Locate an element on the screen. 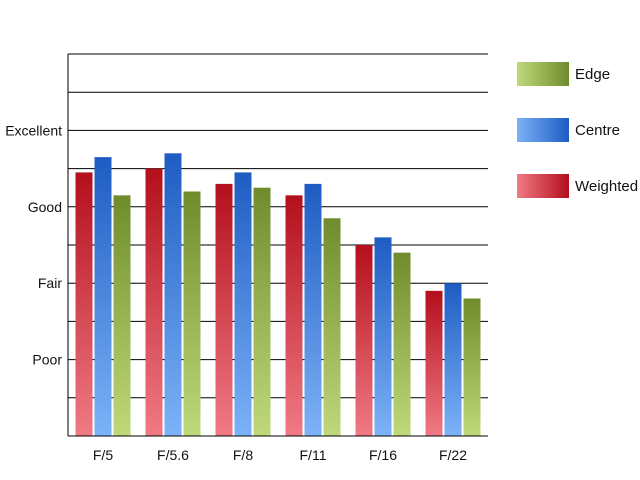  x-tick-labels: F/5 F/5.6 F/8 F/11 F/16 F/22 is located at coordinates (280, 455).